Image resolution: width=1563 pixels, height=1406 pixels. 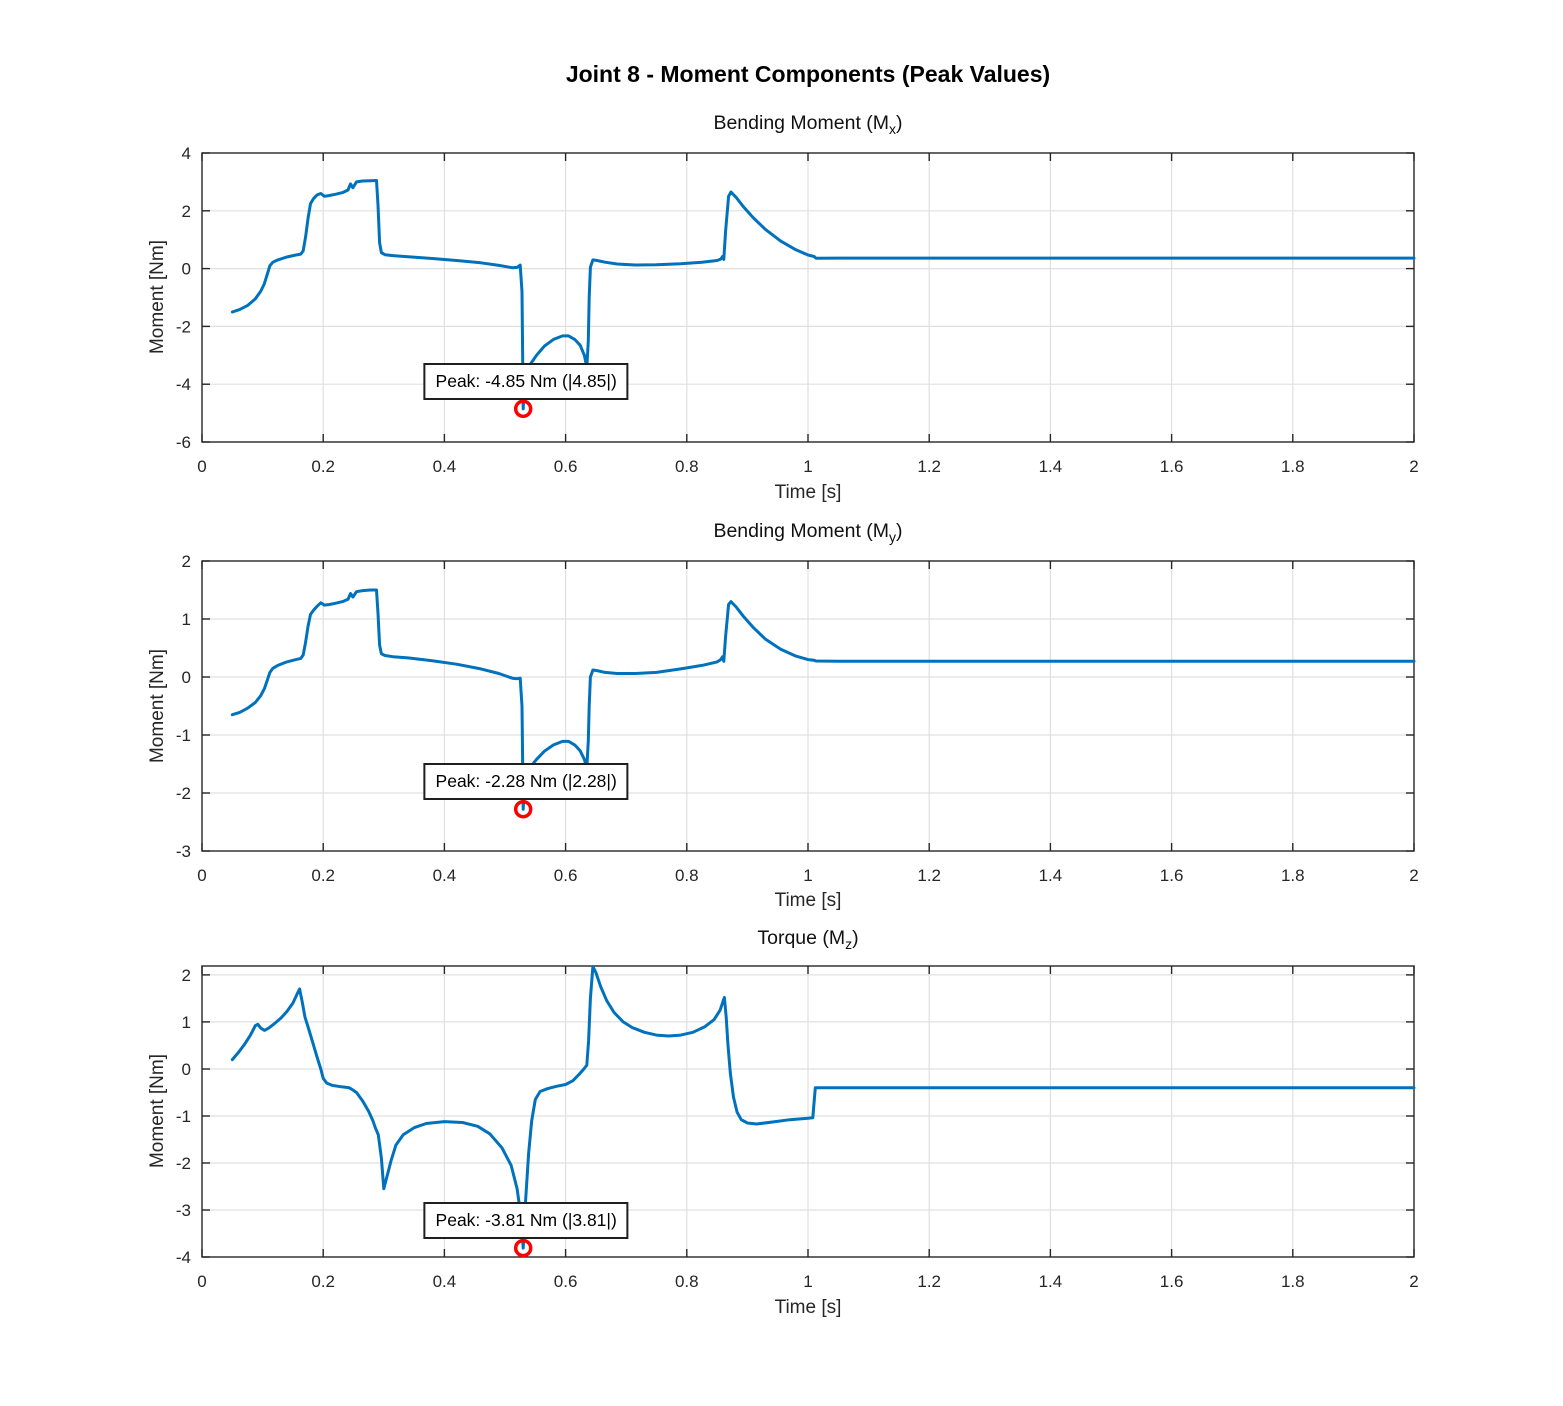 What do you see at coordinates (893, 129) in the screenshot?
I see `title-subscript: x` at bounding box center [893, 129].